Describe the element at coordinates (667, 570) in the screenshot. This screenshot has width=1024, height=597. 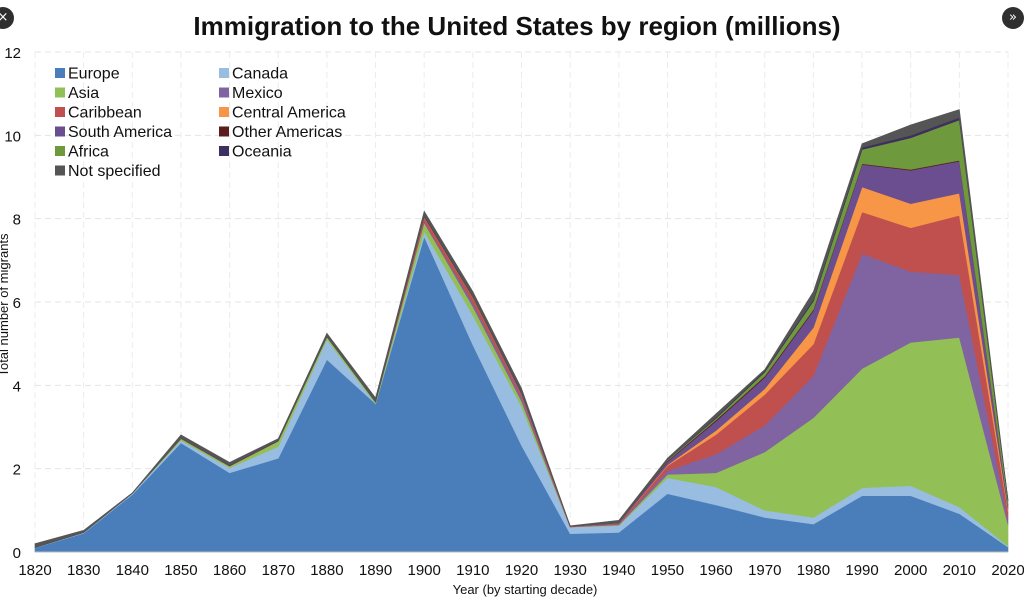
I see `x-tick-label: 1950` at that location.